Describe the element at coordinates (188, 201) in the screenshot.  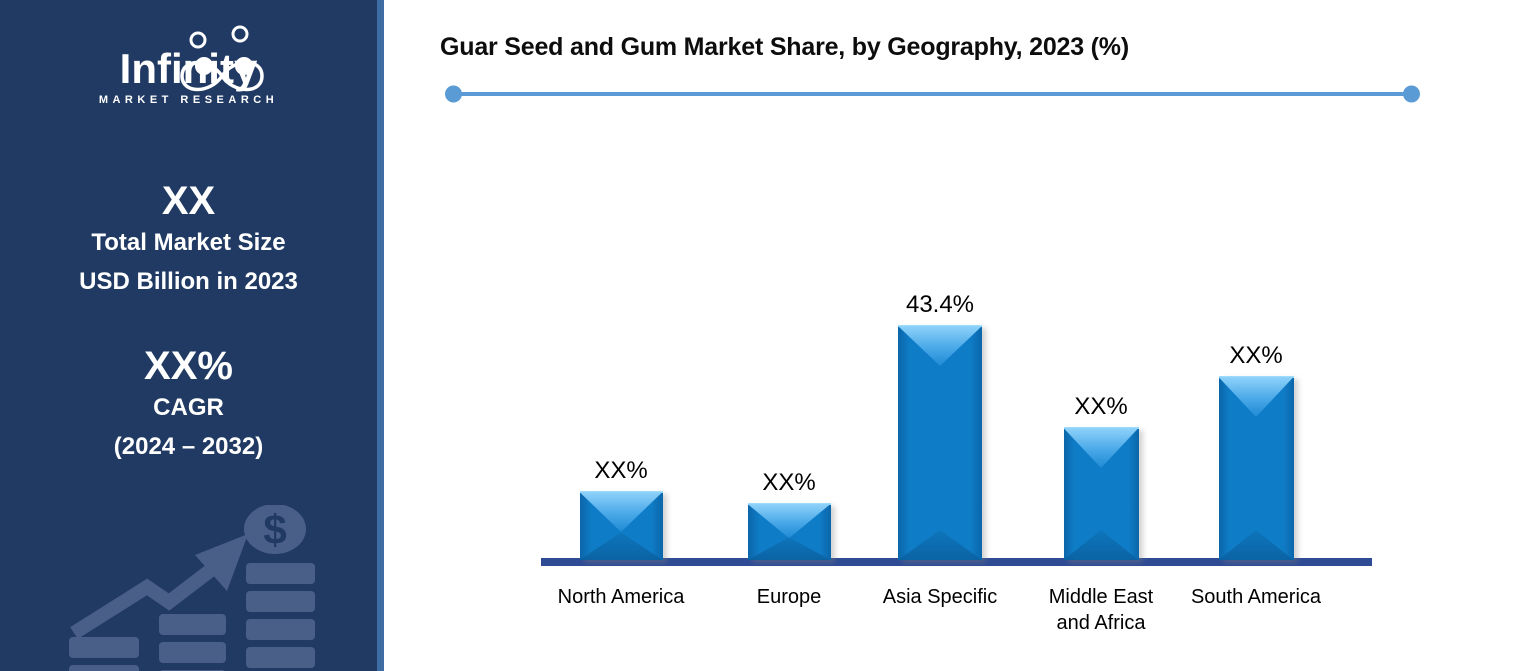
I see `market-size-value: XX` at that location.